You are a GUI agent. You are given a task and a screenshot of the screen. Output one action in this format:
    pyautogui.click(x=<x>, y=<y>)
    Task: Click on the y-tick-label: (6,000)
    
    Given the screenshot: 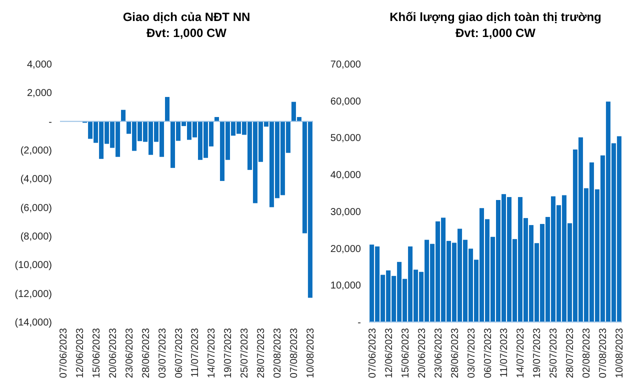 What is the action you would take?
    pyautogui.click(x=36, y=208)
    